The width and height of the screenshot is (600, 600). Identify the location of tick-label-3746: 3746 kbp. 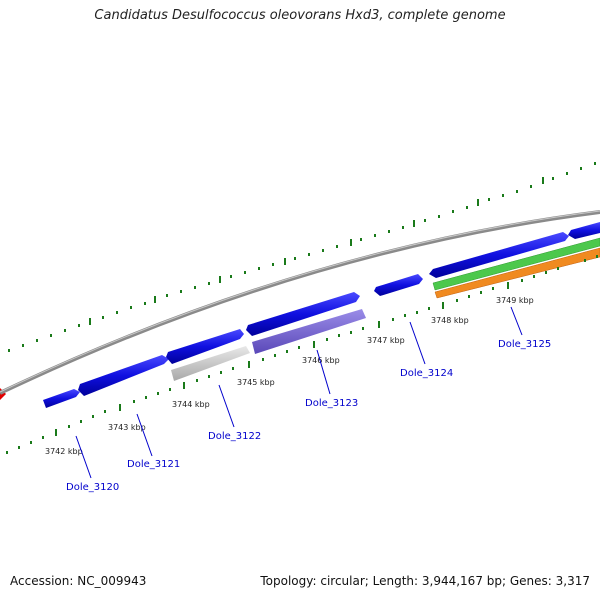
(321, 360).